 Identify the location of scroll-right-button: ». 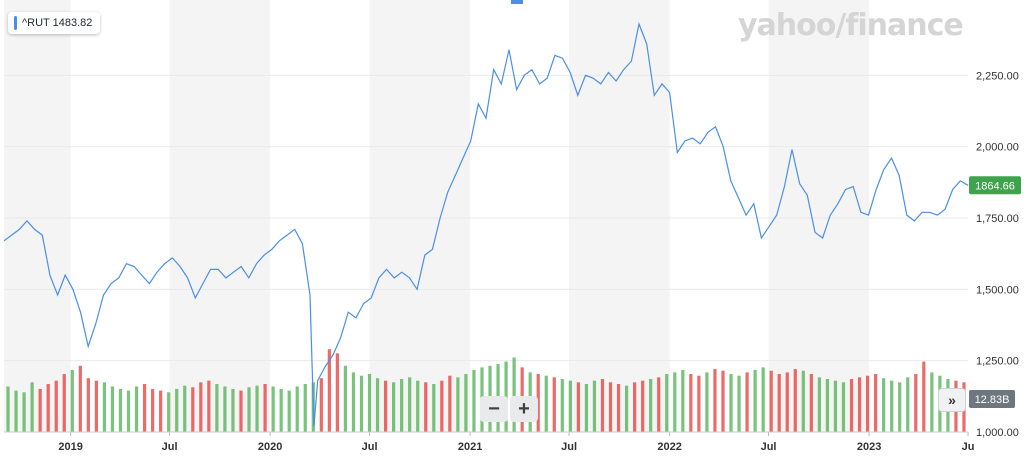
(952, 400).